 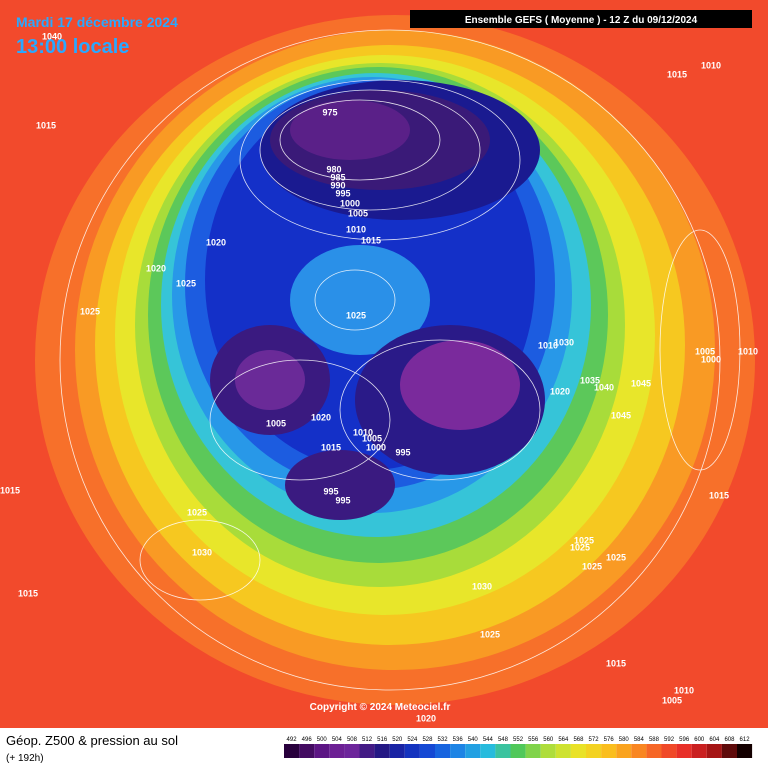 I want to click on legend-title: Géop. Z500 & pression au sol, so click(x=92, y=740).